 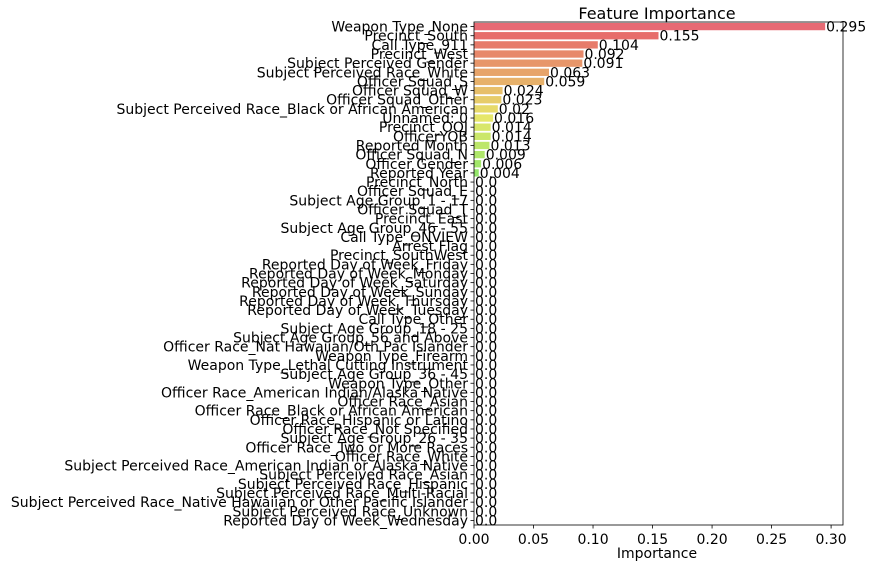 What do you see at coordinates (414, 320) in the screenshot?
I see `y-tick-label: Call Type_Other` at bounding box center [414, 320].